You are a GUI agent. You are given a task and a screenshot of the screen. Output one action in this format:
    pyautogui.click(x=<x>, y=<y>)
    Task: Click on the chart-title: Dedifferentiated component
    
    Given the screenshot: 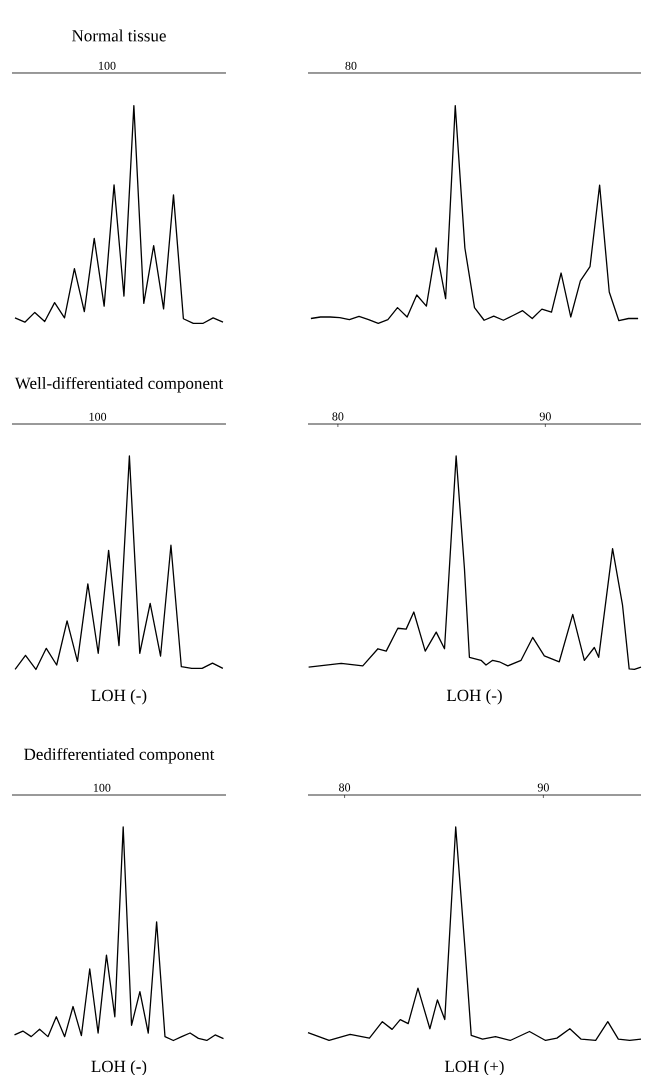 What is the action you would take?
    pyautogui.click(x=119, y=755)
    